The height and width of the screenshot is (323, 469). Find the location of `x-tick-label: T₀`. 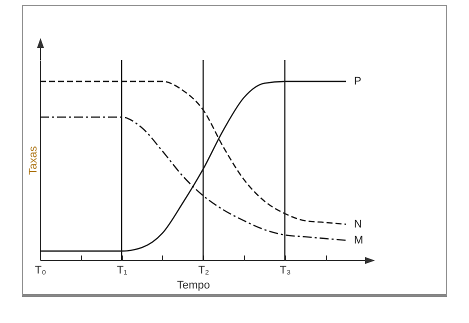

x-tick-label: T₀ is located at coordinates (40, 270).